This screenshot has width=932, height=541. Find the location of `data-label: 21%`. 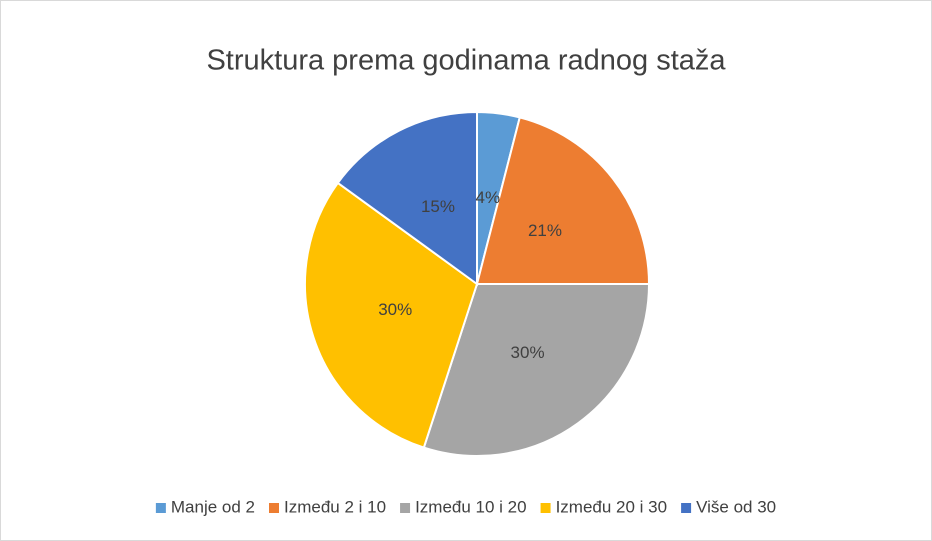

data-label: 21% is located at coordinates (545, 230).